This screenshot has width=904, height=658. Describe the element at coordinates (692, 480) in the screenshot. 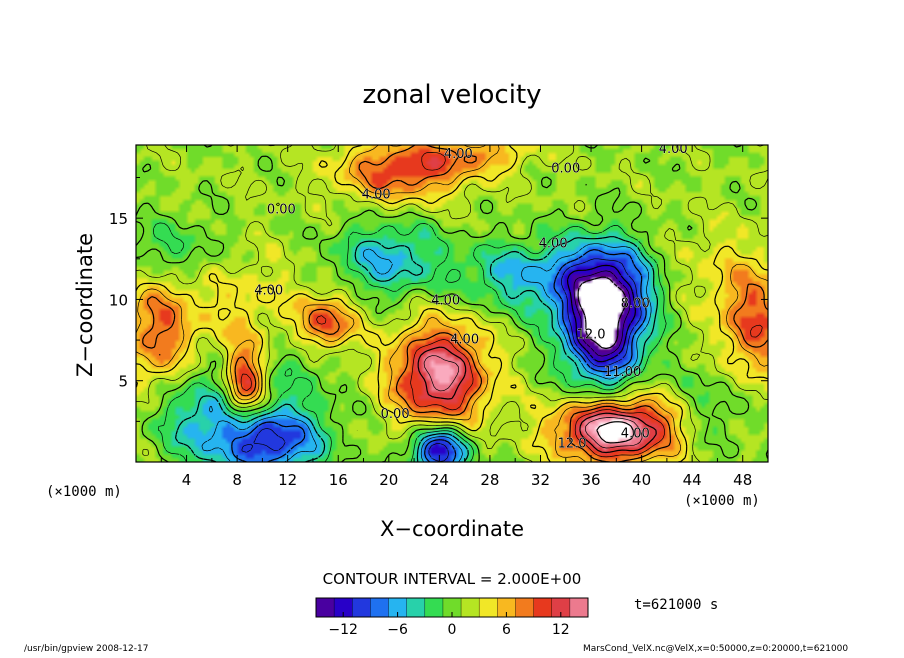

I see `x-tick-label: 44` at that location.